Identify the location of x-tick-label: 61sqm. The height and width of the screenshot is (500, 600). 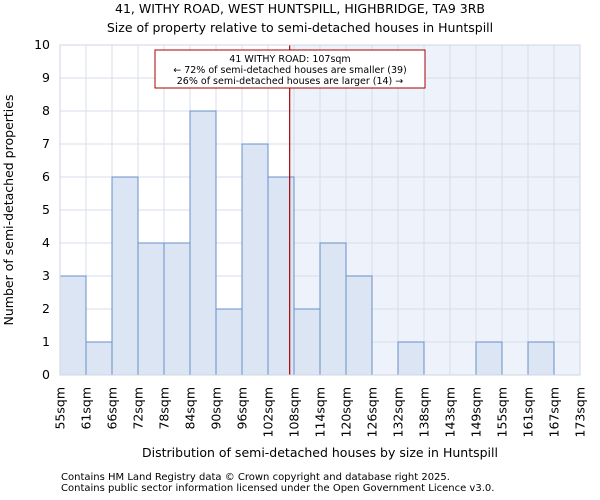
(86, 408).